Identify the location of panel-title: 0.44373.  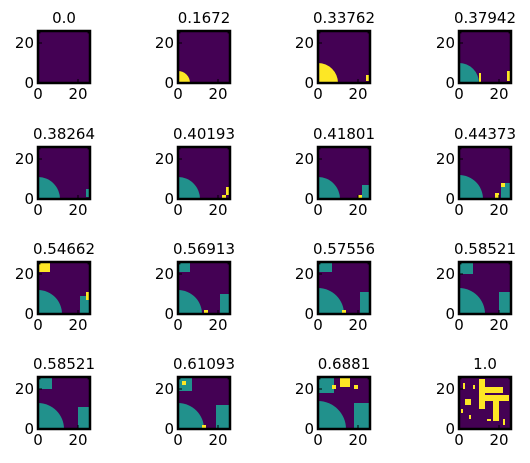
(485, 134).